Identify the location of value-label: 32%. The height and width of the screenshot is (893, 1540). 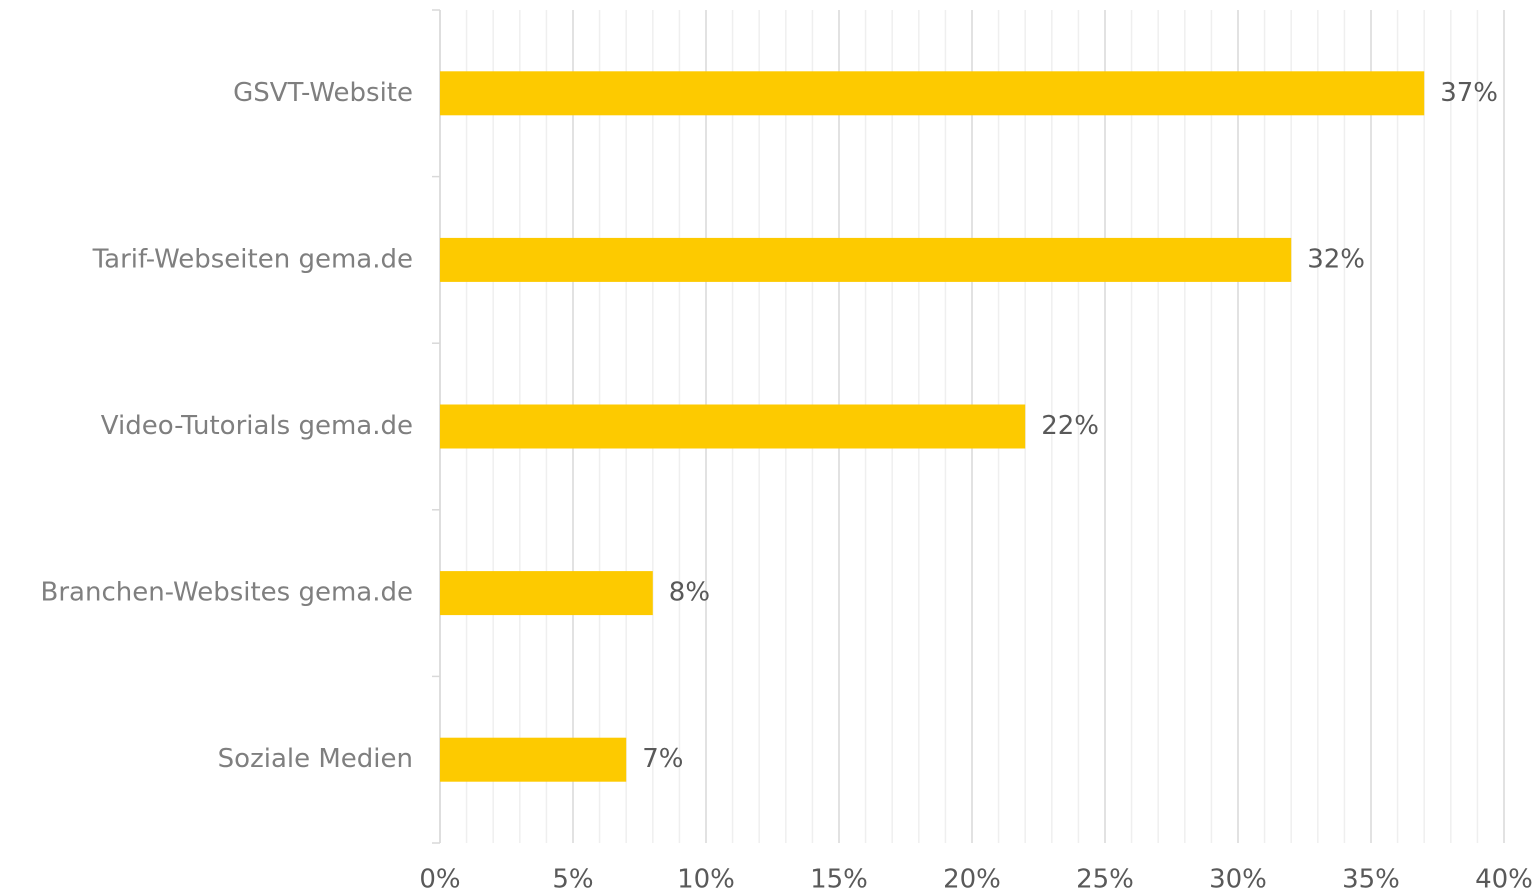
(1336, 259).